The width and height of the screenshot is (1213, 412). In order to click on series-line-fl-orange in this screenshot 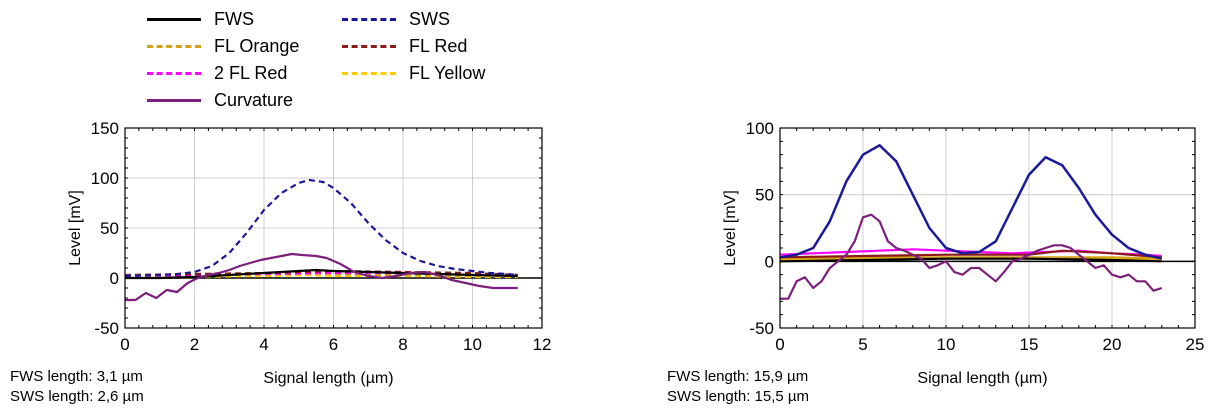, I will do `click(970, 258)`.